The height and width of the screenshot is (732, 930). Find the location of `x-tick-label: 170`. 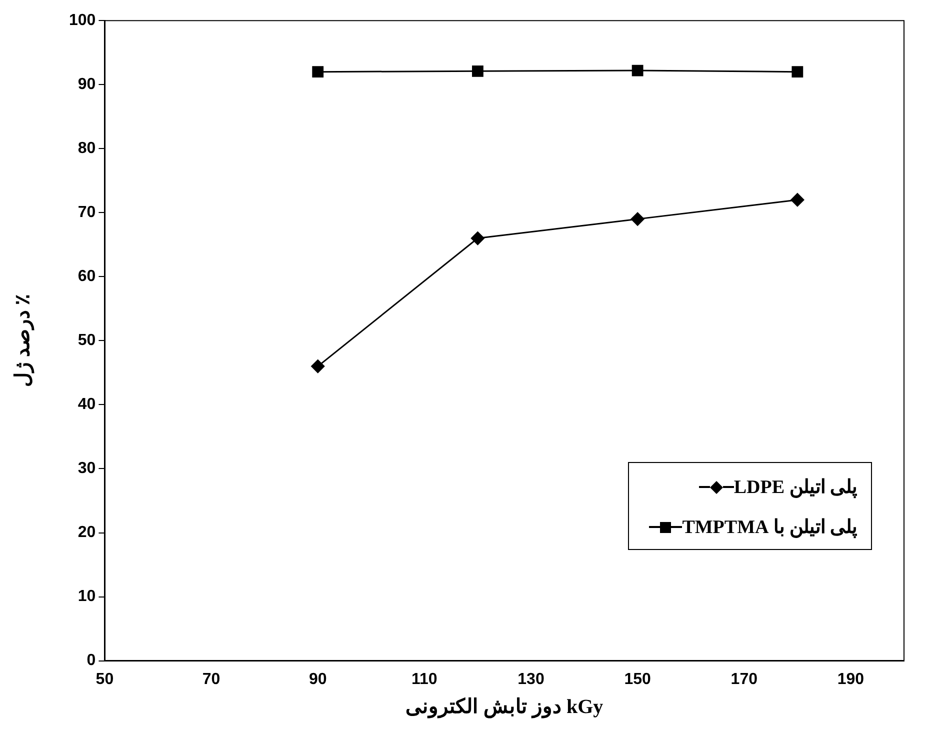

x-tick-label: 170 is located at coordinates (744, 679).